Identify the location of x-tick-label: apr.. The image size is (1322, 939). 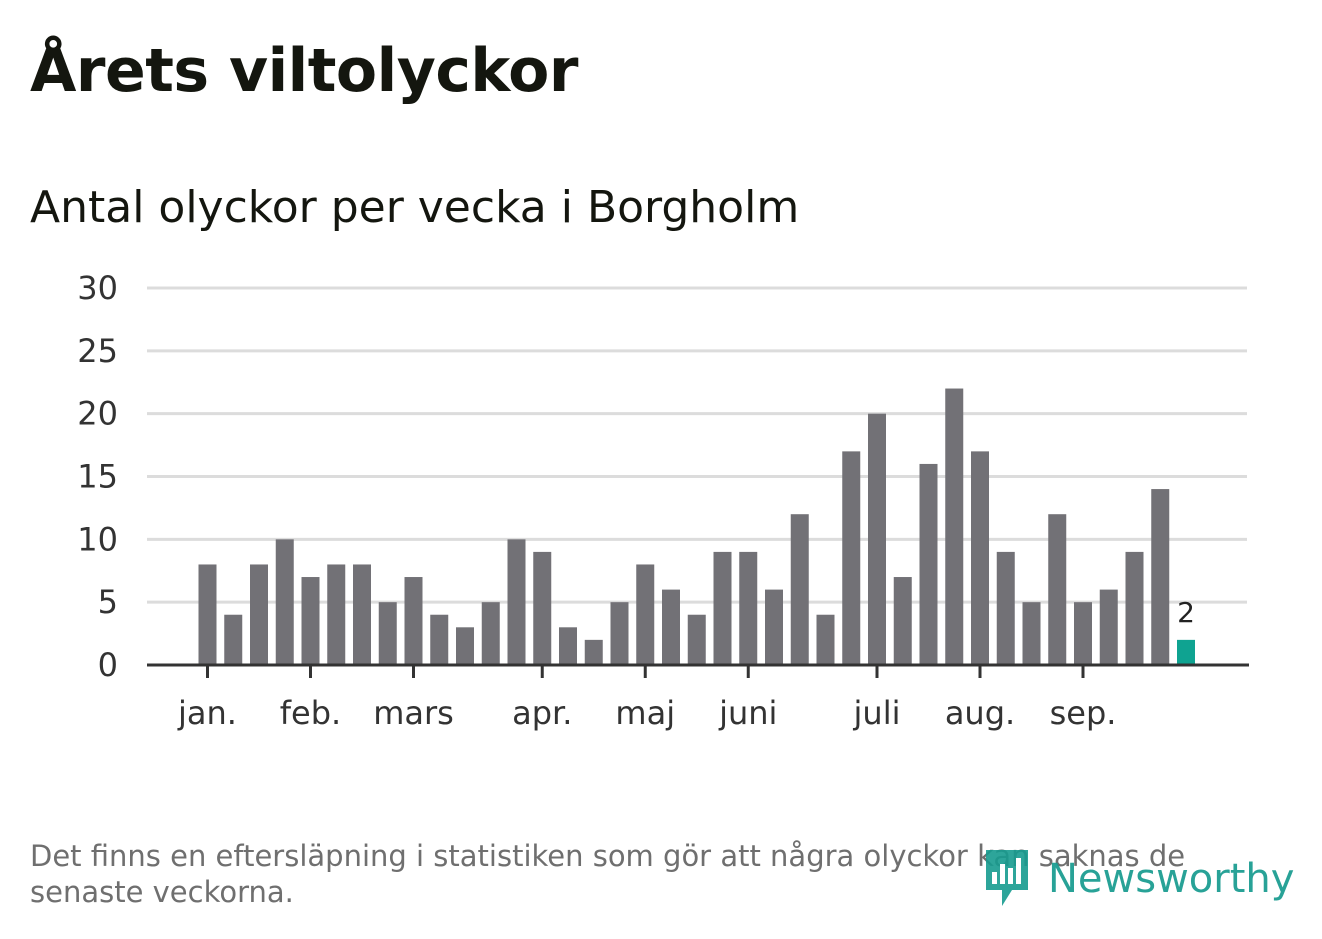
(542, 713).